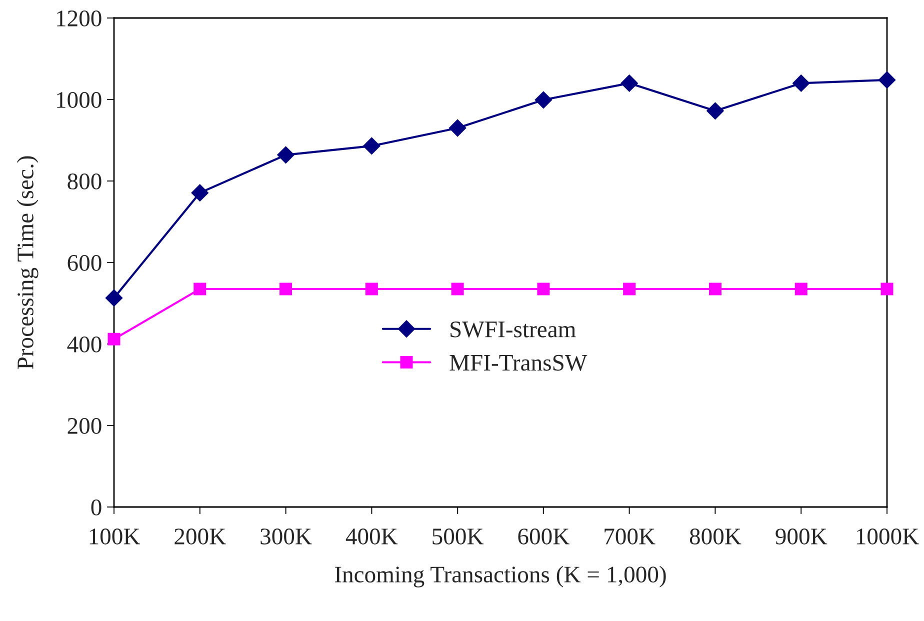 The height and width of the screenshot is (621, 924). Describe the element at coordinates (519, 362) in the screenshot. I see `legend-label: MFI-TransSW` at that location.